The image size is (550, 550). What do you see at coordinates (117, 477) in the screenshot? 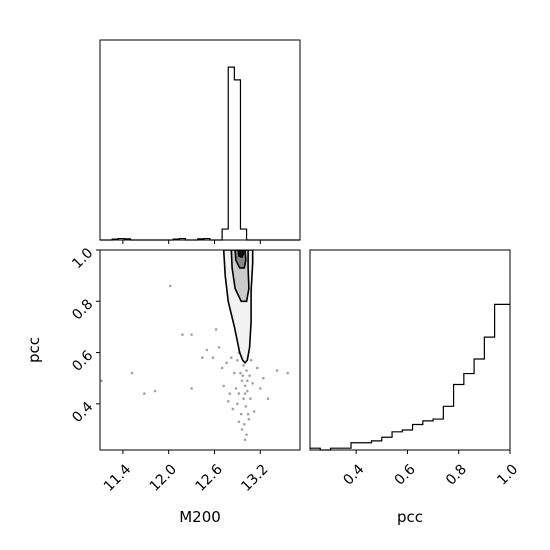
I see `tick-label-m200: 11.4` at bounding box center [117, 477].